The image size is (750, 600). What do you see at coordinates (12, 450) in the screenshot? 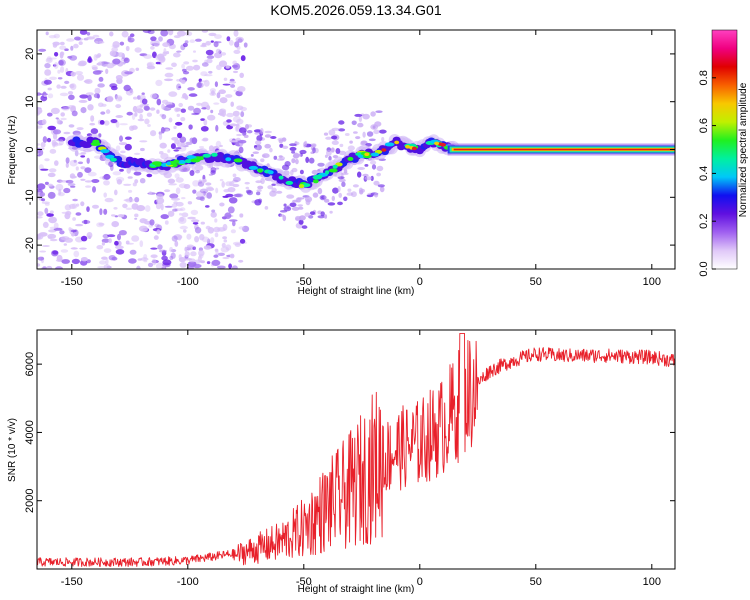
I see `snr-y-label: SNR (10 * v/v)` at bounding box center [12, 450].